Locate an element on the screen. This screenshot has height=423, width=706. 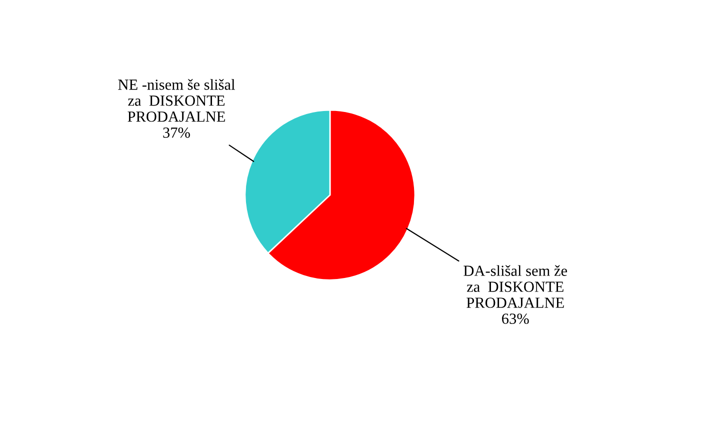
slice-label: NE -nisem še slišal za DISKONTE PRODAJALNE is located at coordinates (176, 100).